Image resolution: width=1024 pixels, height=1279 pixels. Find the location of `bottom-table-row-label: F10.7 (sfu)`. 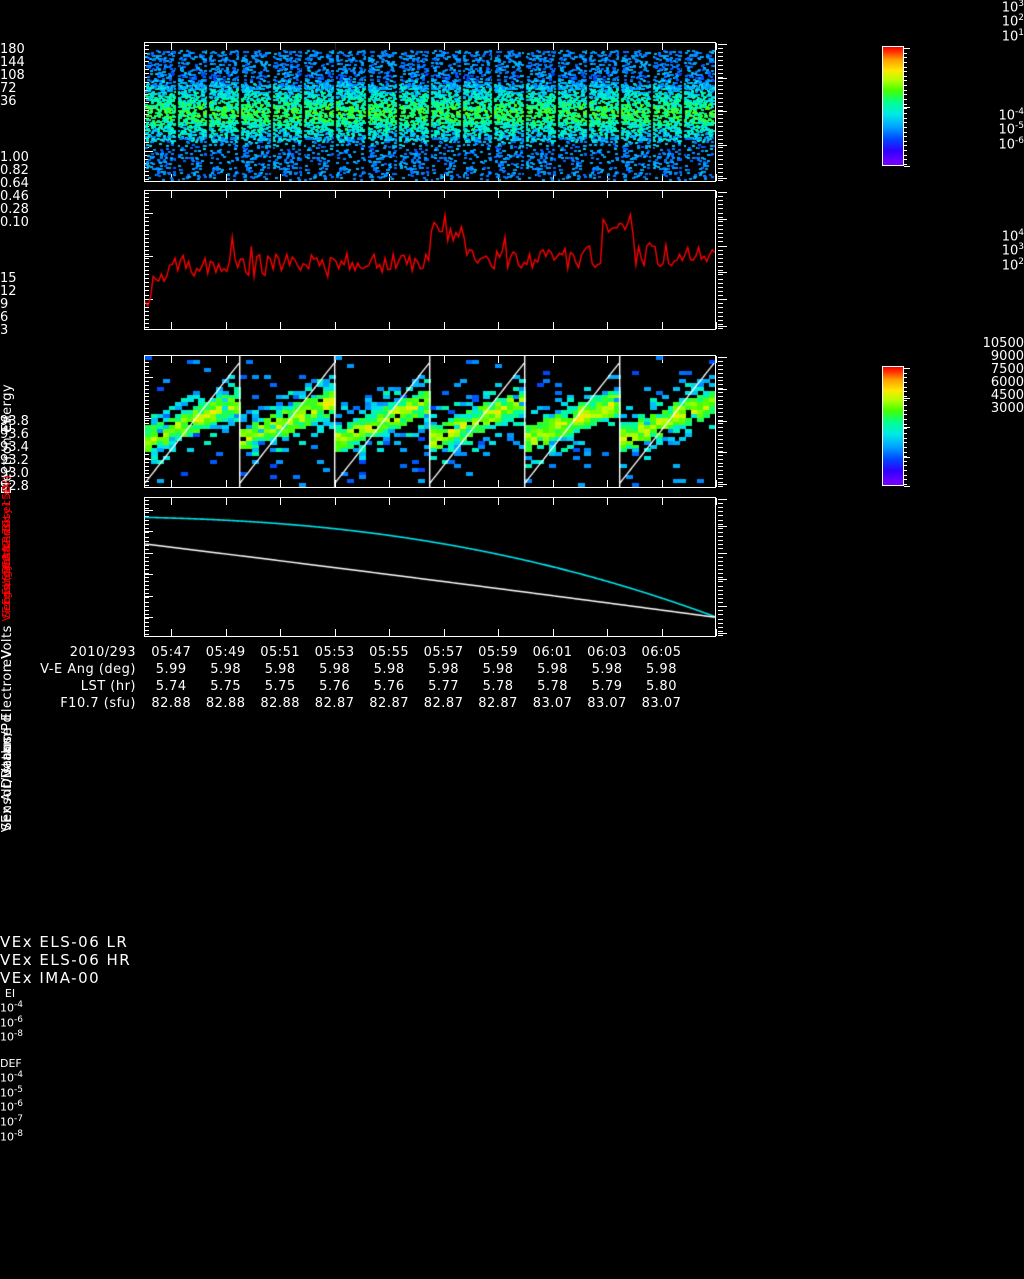

bottom-table-row-label: F10.7 (sfu) is located at coordinates (98, 703).